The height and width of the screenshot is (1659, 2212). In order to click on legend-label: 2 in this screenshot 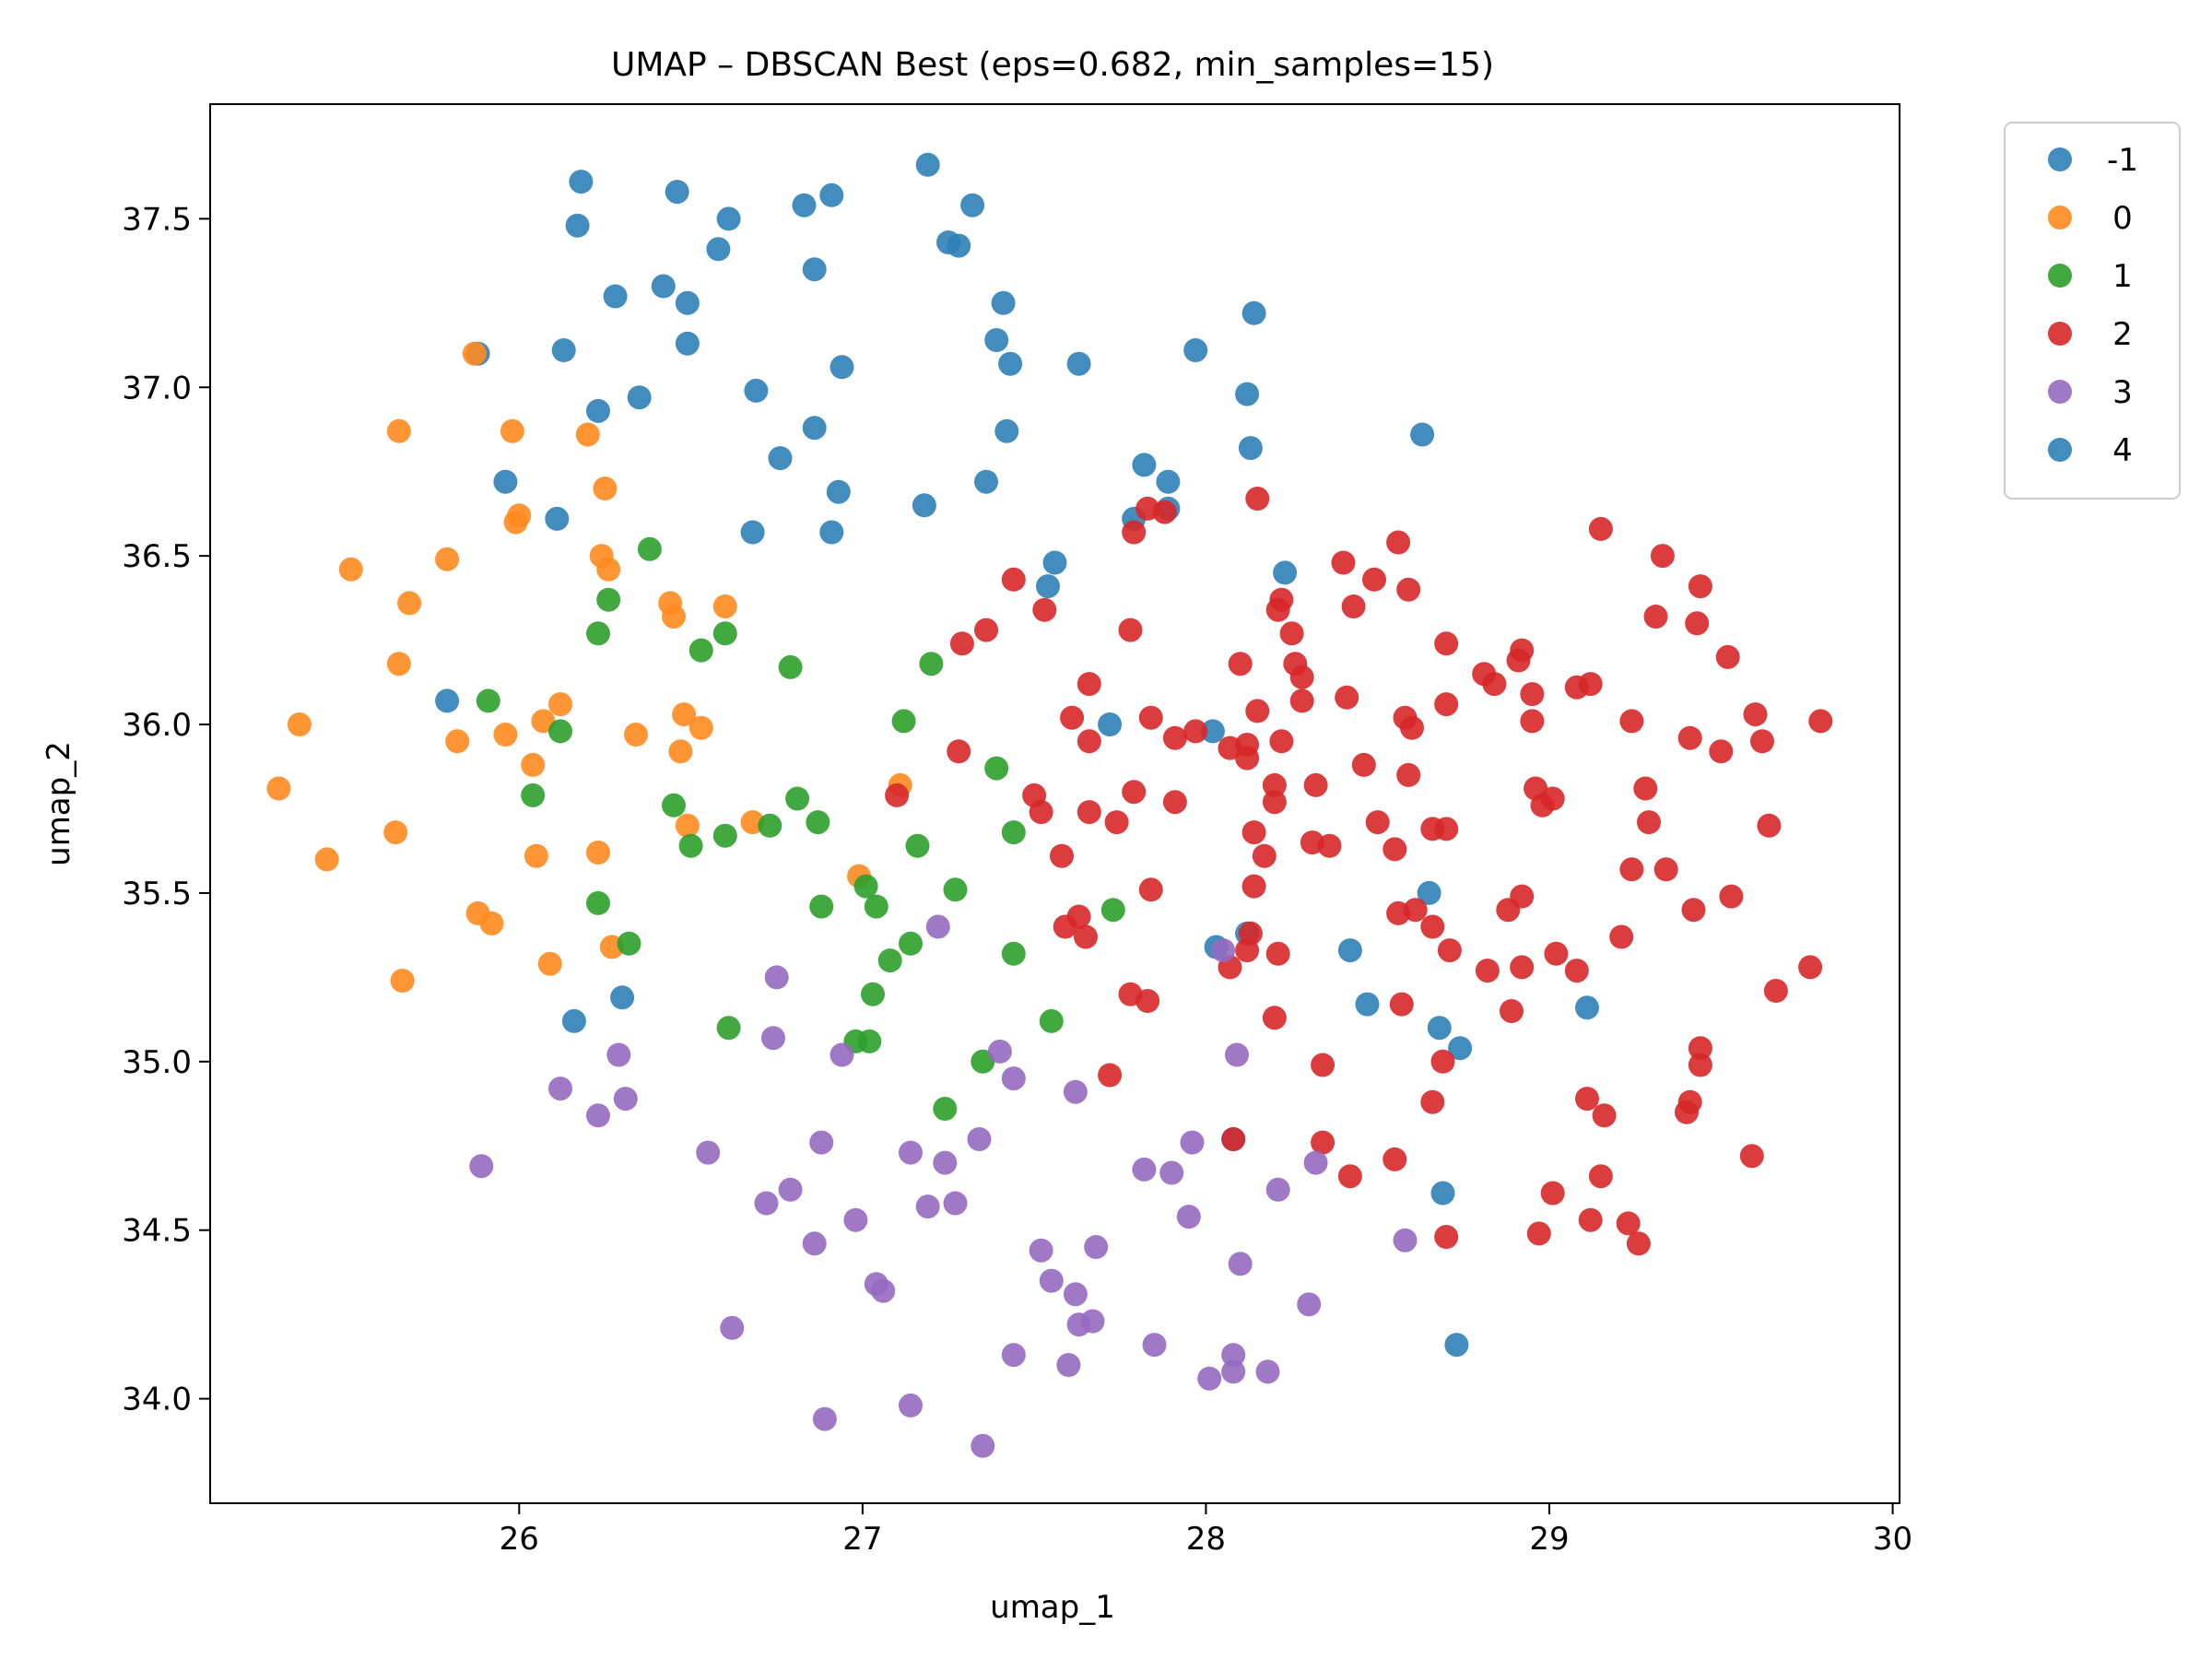, I will do `click(2122, 334)`.